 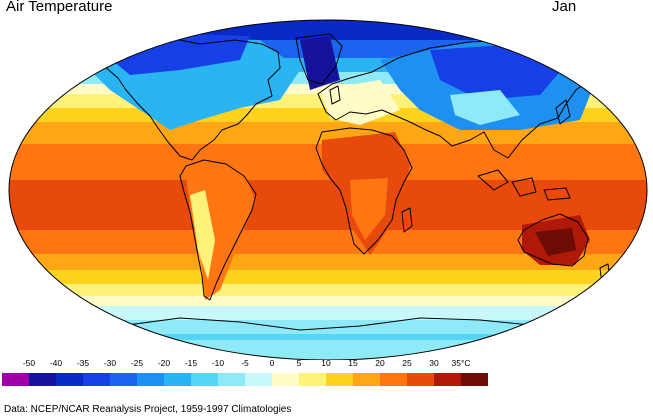 What do you see at coordinates (461, 363) in the screenshot?
I see `legend-label: 35°C` at bounding box center [461, 363].